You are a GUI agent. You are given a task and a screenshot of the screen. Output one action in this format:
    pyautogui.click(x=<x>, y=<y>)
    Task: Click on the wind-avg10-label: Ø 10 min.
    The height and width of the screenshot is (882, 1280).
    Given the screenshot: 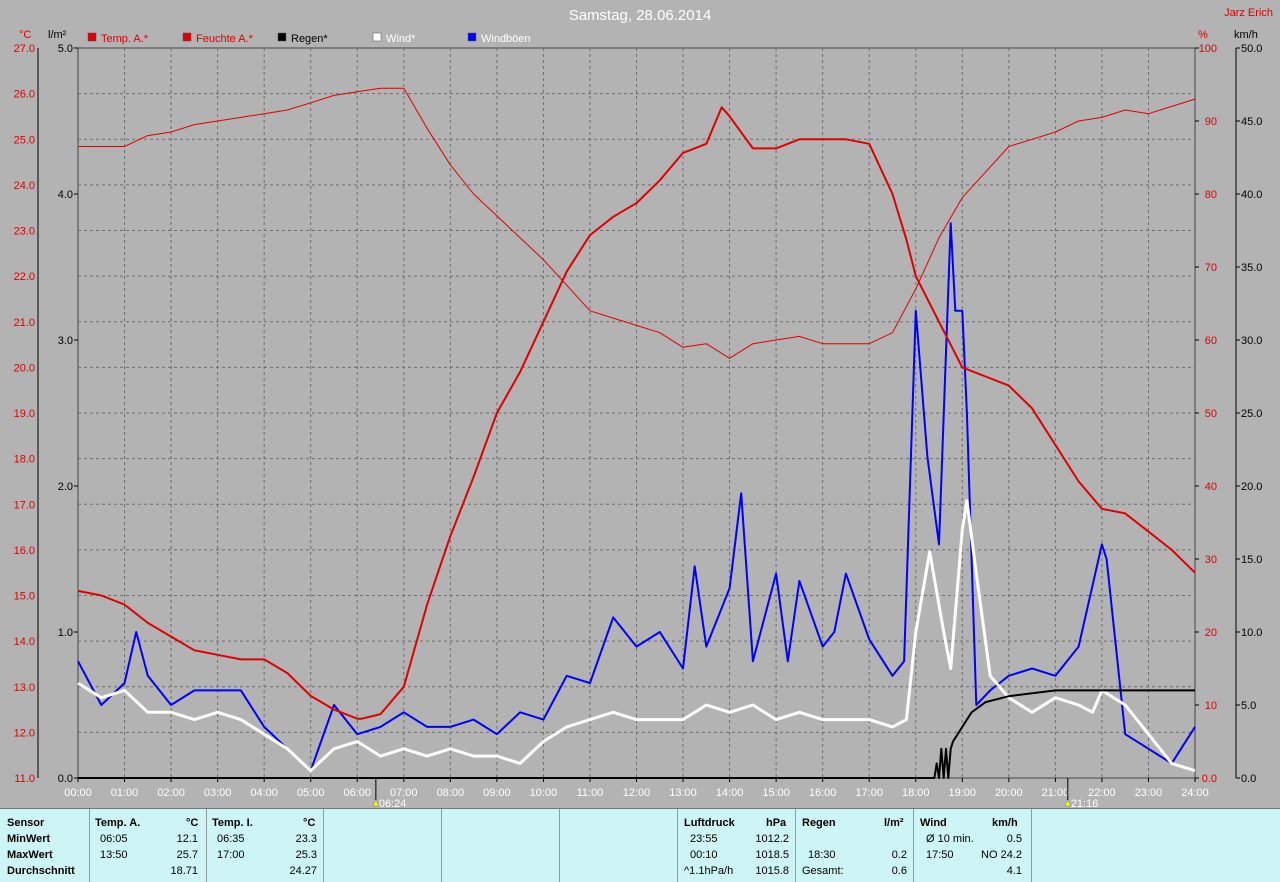 What is the action you would take?
    pyautogui.click(x=950, y=839)
    